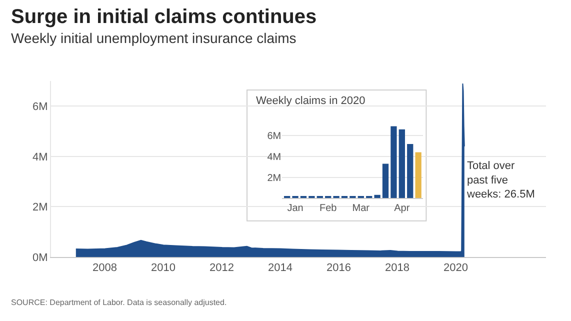  What do you see at coordinates (402, 208) in the screenshot?
I see `x-tick-label: Apr` at bounding box center [402, 208].